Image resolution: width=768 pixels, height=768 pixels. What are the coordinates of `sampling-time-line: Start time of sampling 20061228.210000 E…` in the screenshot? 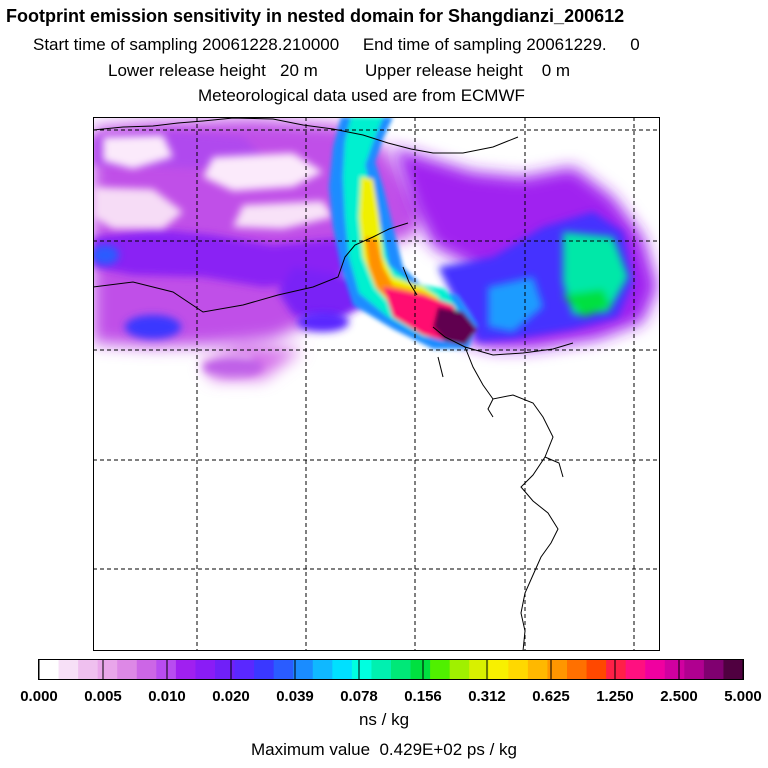 It's located at (336, 44).